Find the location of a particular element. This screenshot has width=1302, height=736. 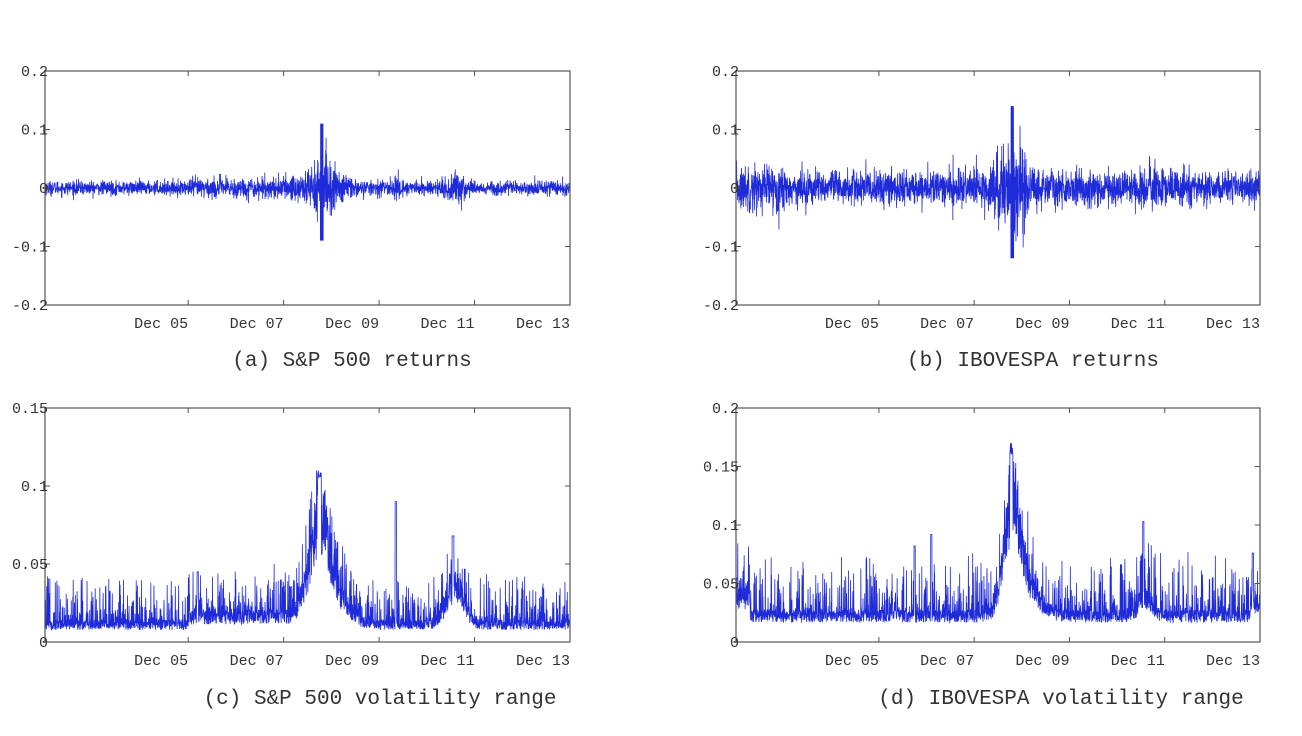

panel-caption: (b) IBOVESPA returns is located at coordinates (1033, 361).